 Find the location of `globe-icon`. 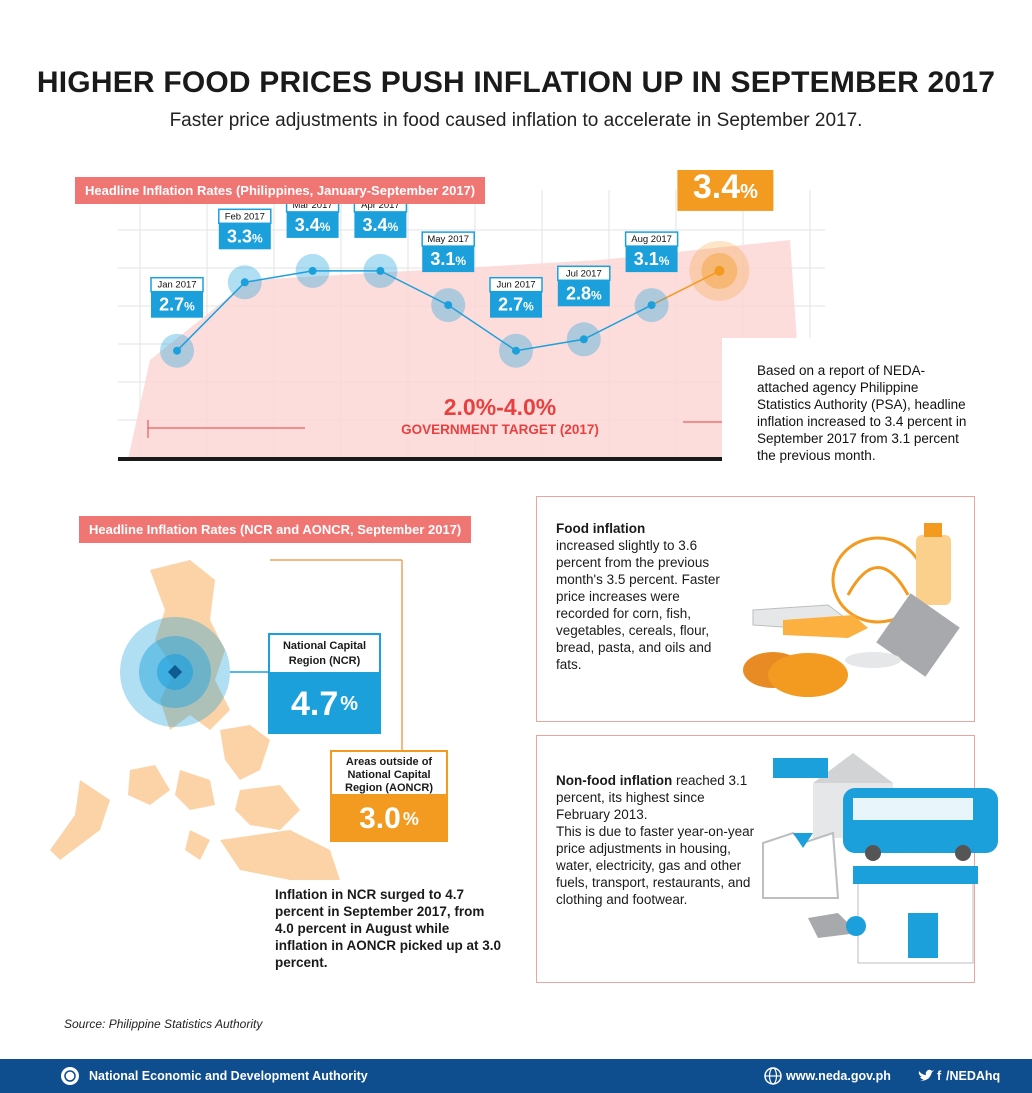

globe-icon is located at coordinates (773, 1076).